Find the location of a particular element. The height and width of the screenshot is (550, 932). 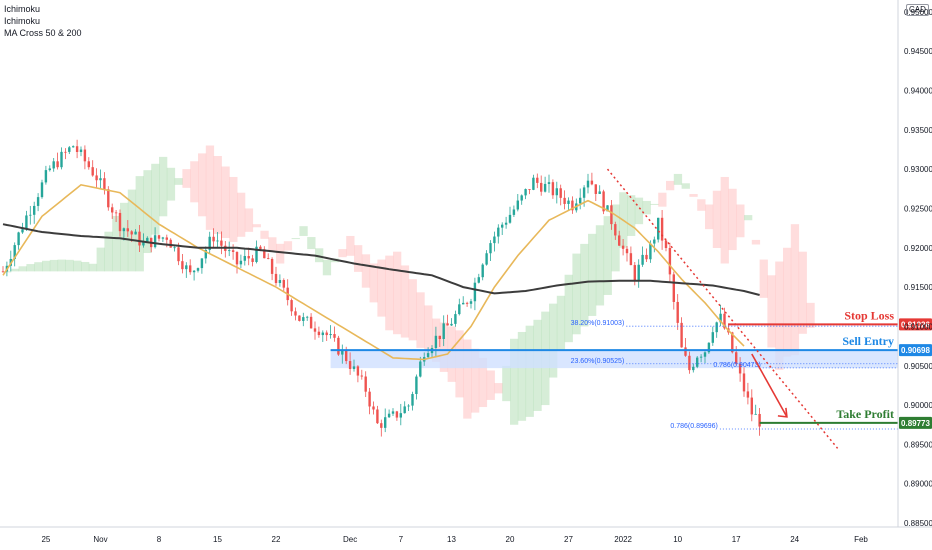

x-tick-label: 24 is located at coordinates (794, 539).